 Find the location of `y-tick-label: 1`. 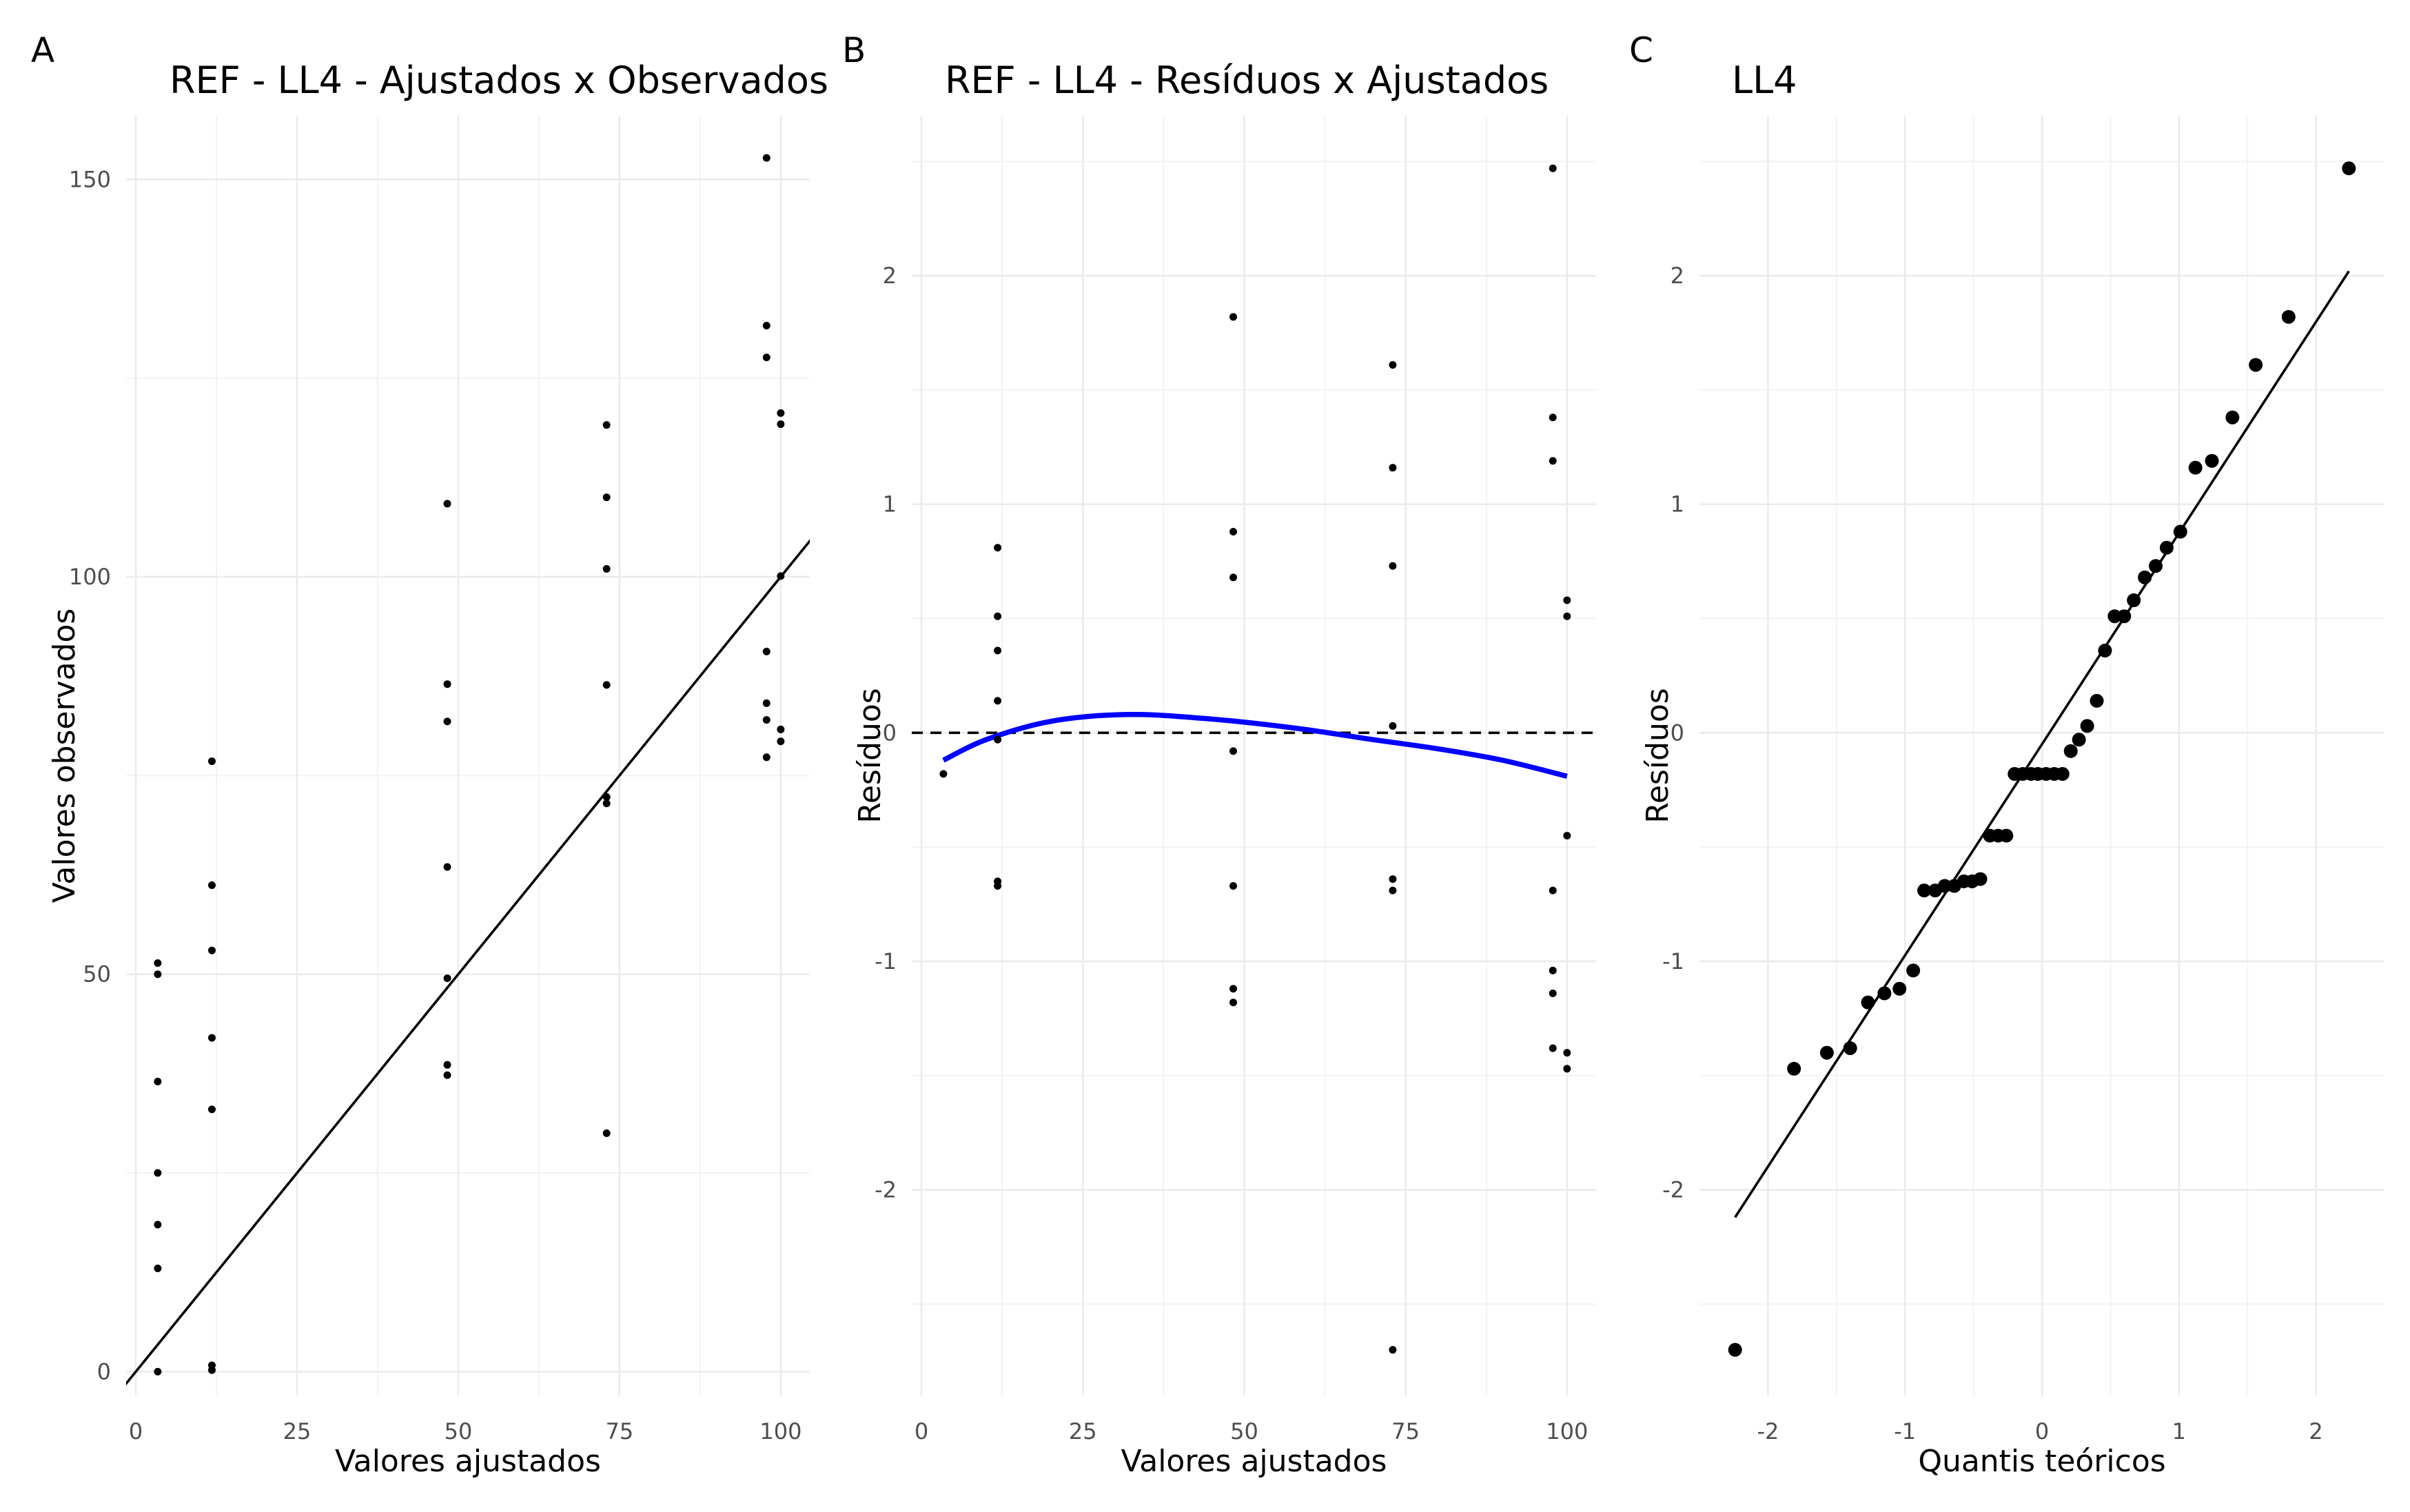

y-tick-label: 1 is located at coordinates (890, 505).